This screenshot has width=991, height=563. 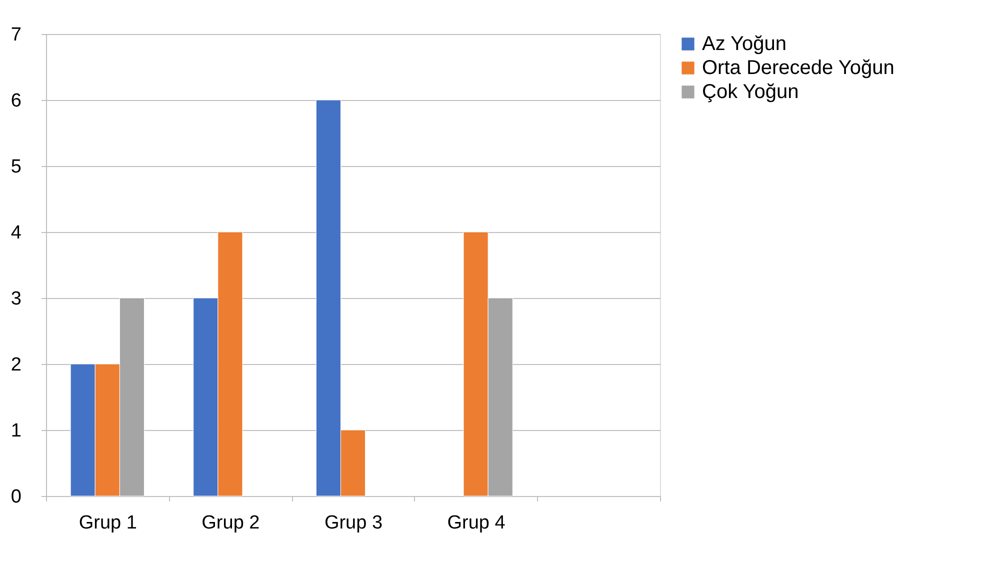 I want to click on y-tick-label: 7, so click(x=16, y=35).